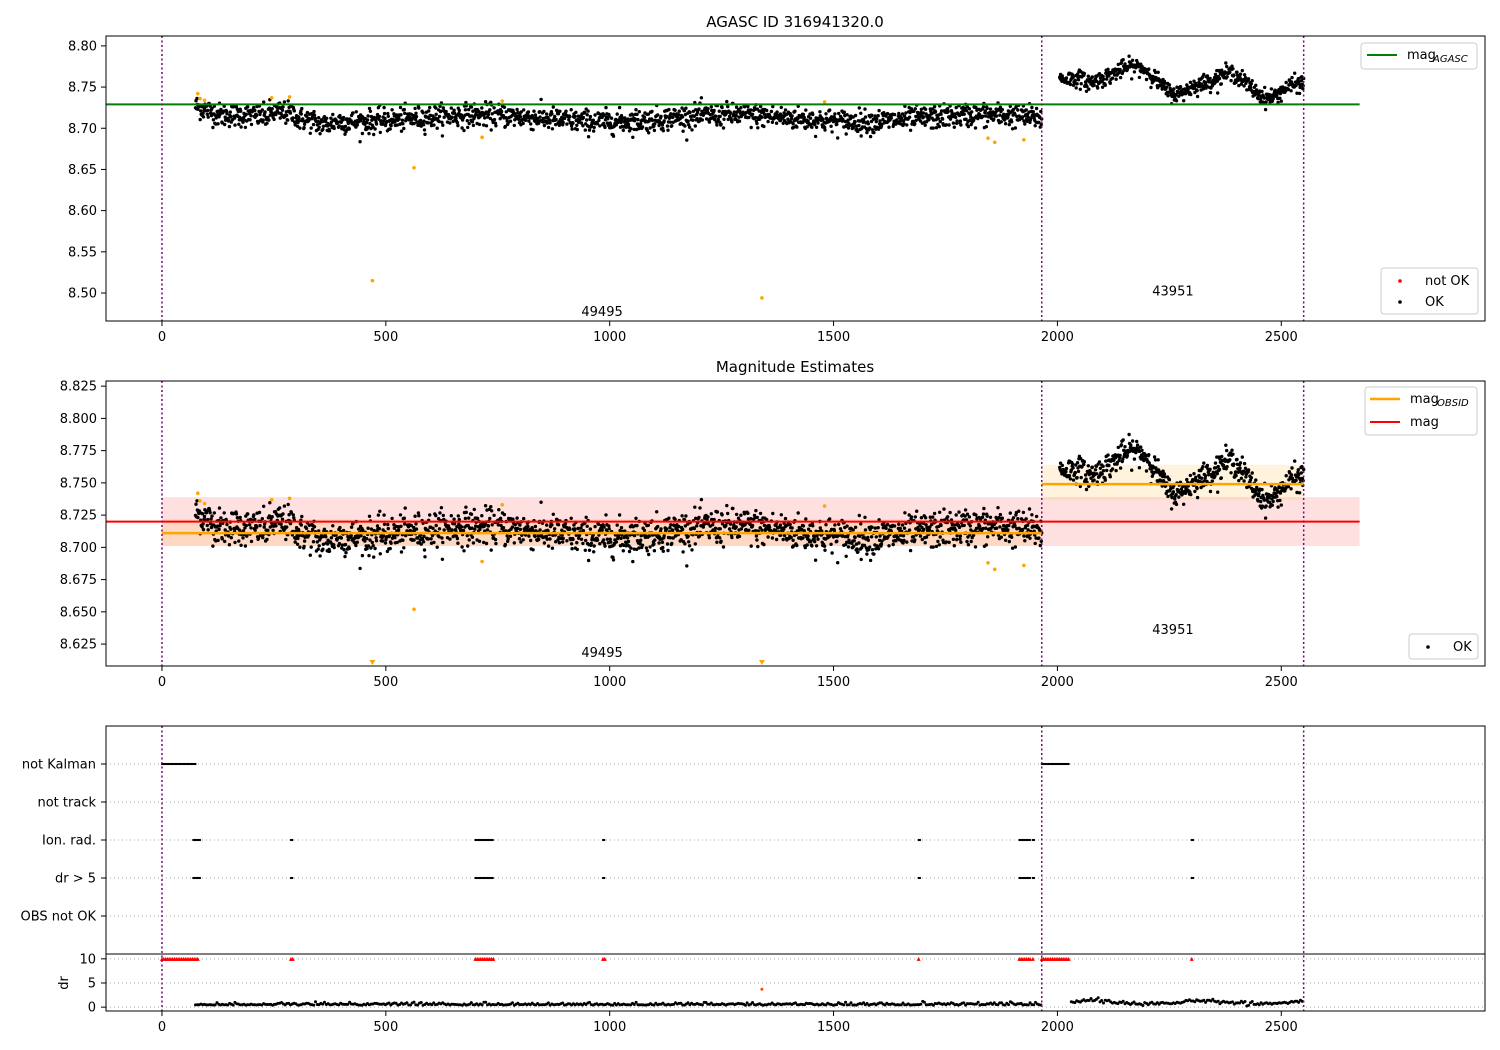 The width and height of the screenshot is (1500, 1050). I want to click on ok-point-1919, so click(1112, 469).